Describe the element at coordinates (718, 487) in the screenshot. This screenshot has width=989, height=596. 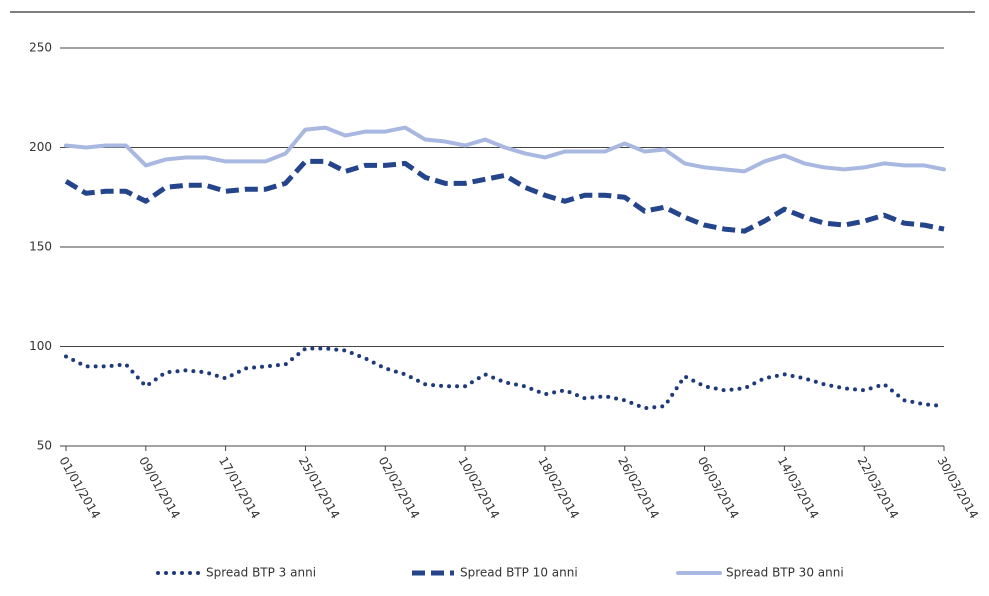
I see `x-tick-label: 06/03/2014` at that location.